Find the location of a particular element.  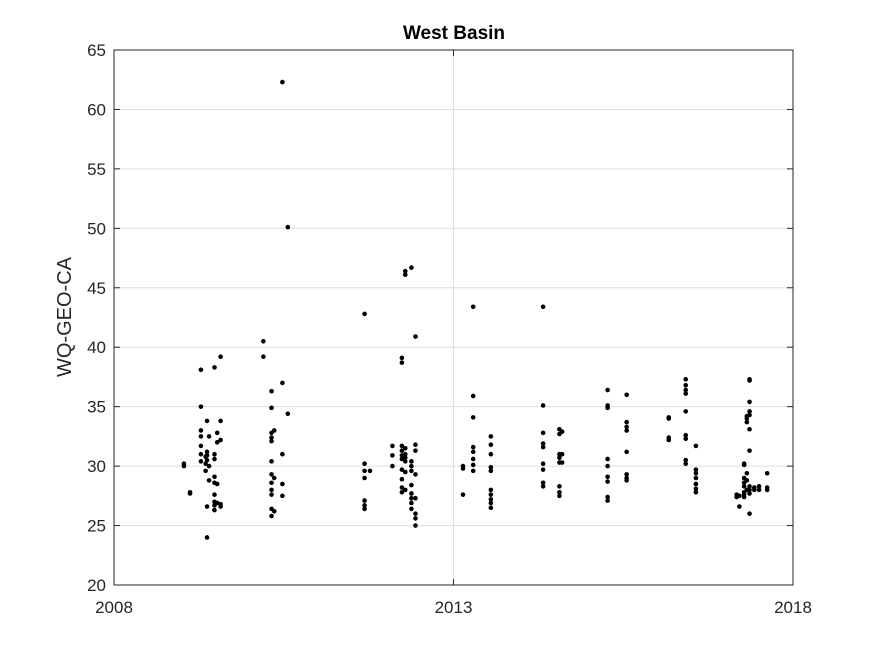

x-tick-label: 2008 is located at coordinates (114, 607).